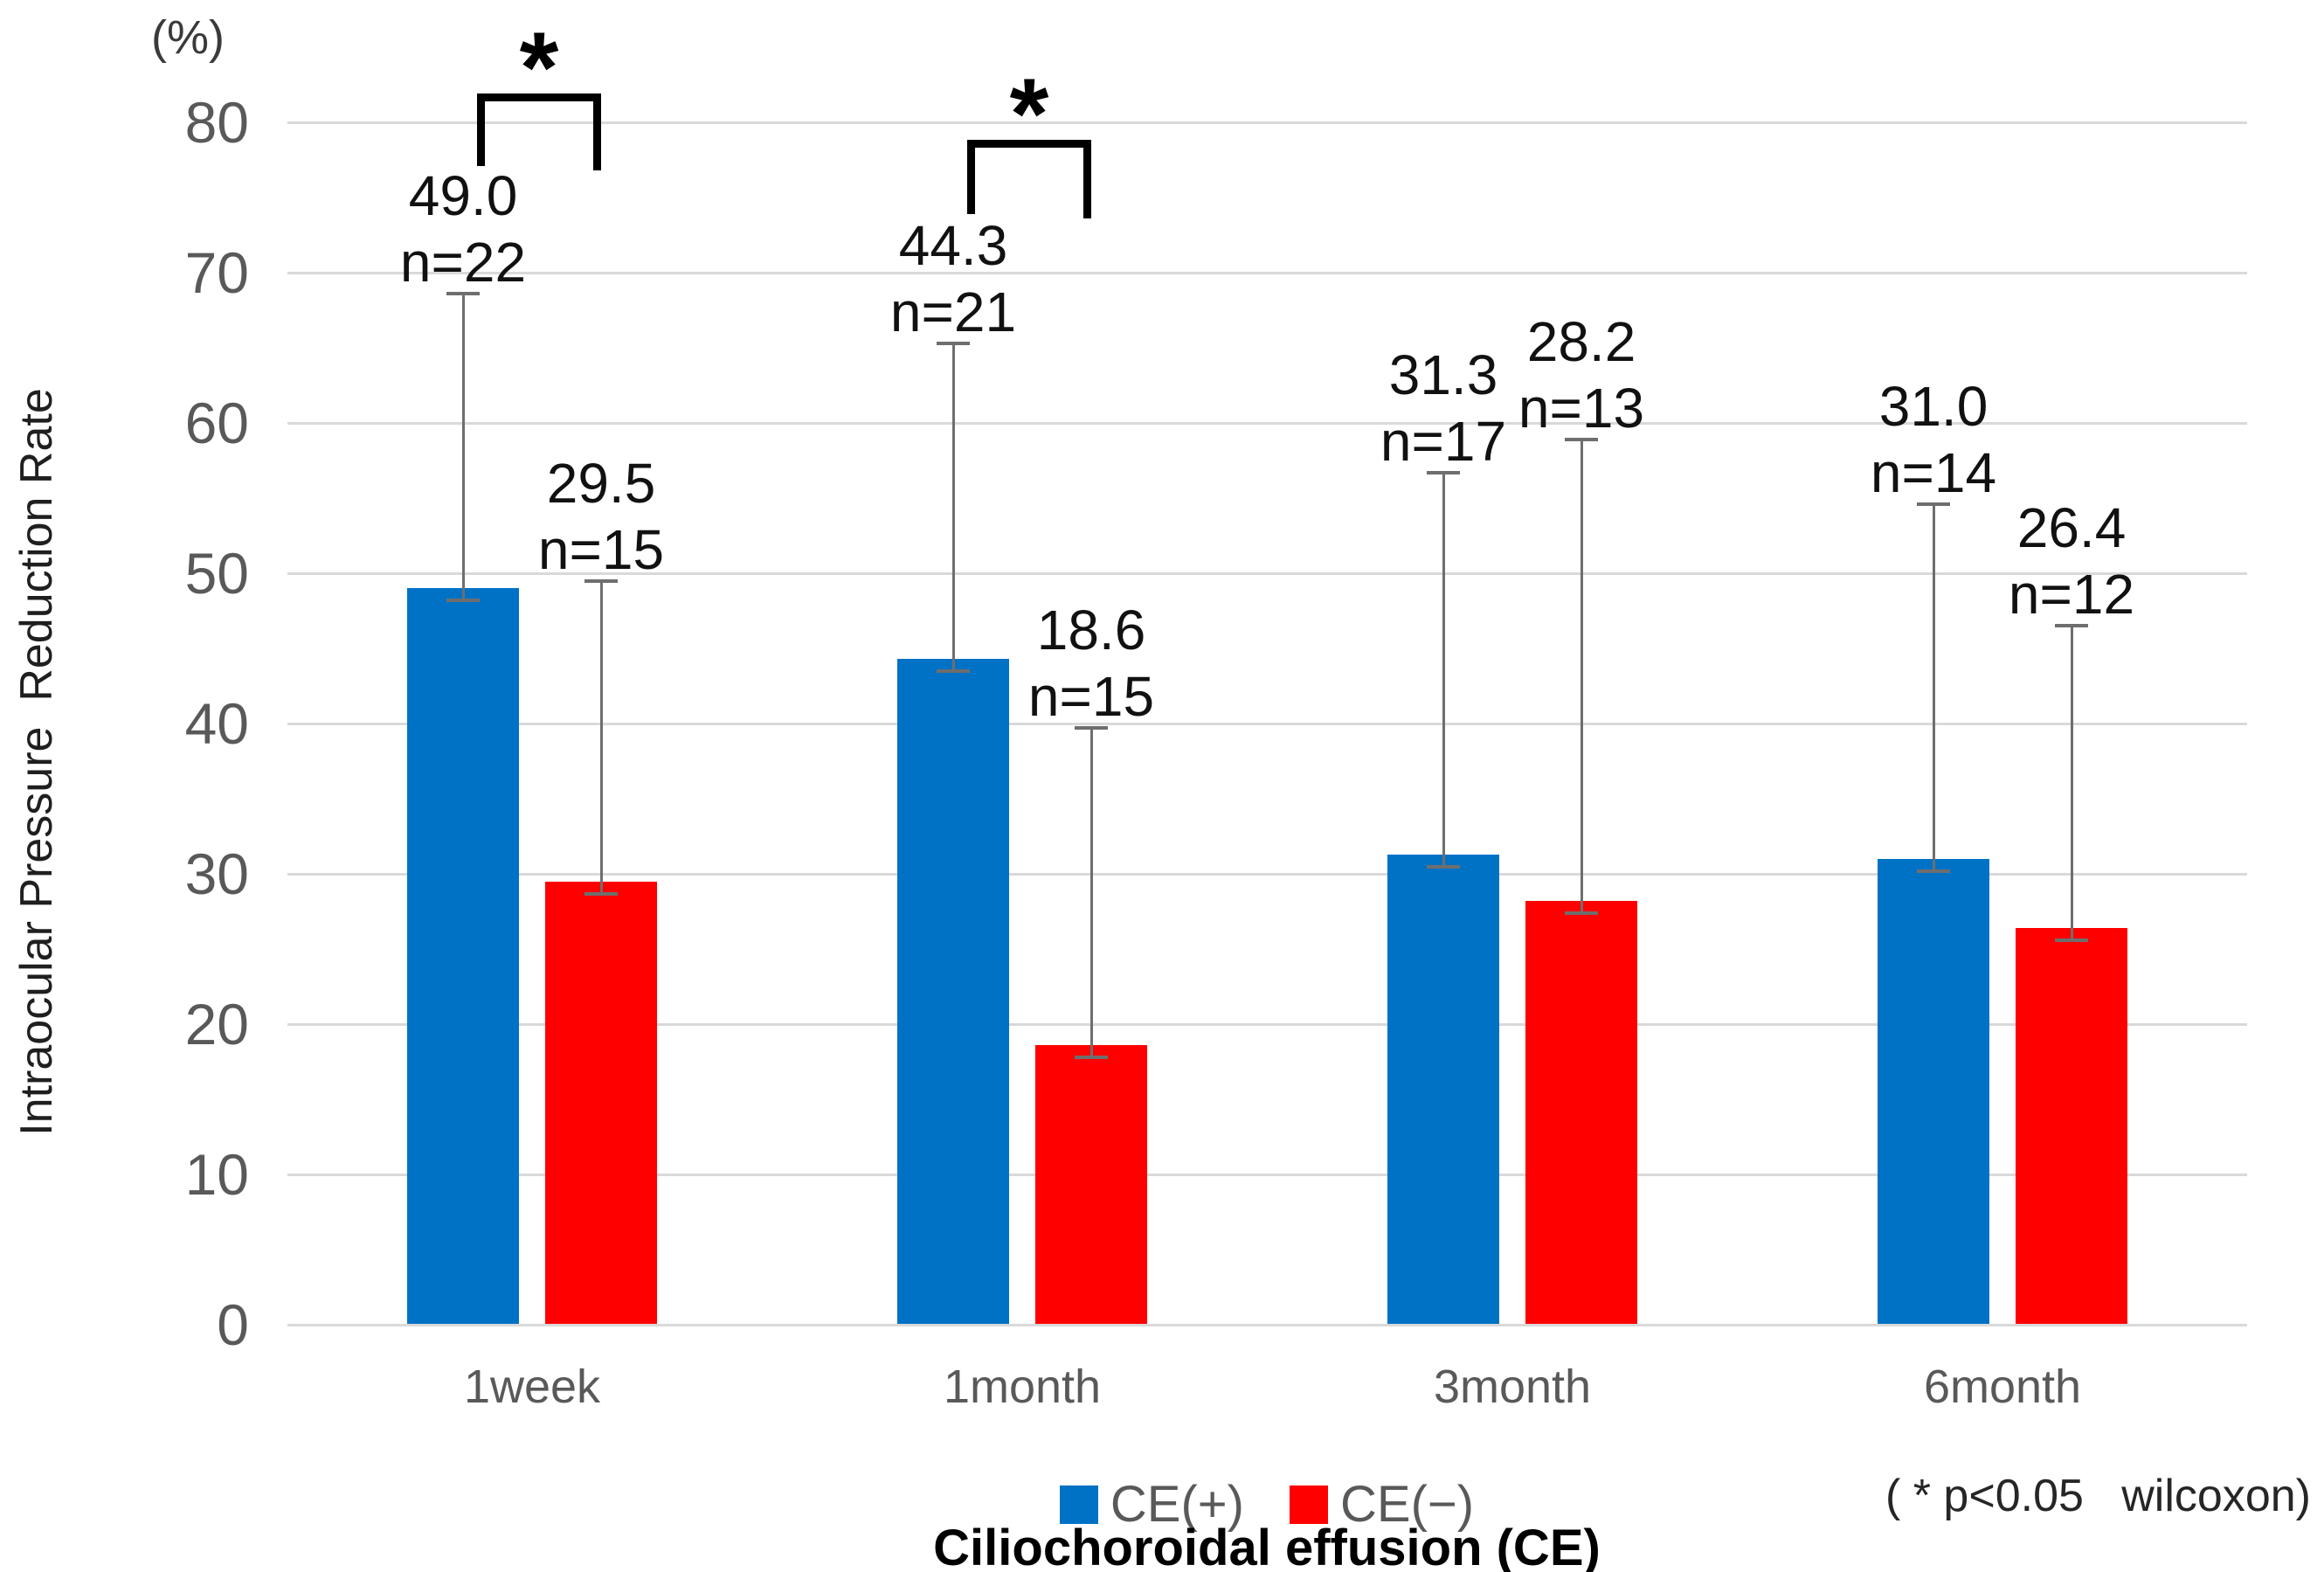 Image resolution: width=2324 pixels, height=1572 pixels. I want to click on legend-item-ce-plus: CE(+), so click(1151, 1504).